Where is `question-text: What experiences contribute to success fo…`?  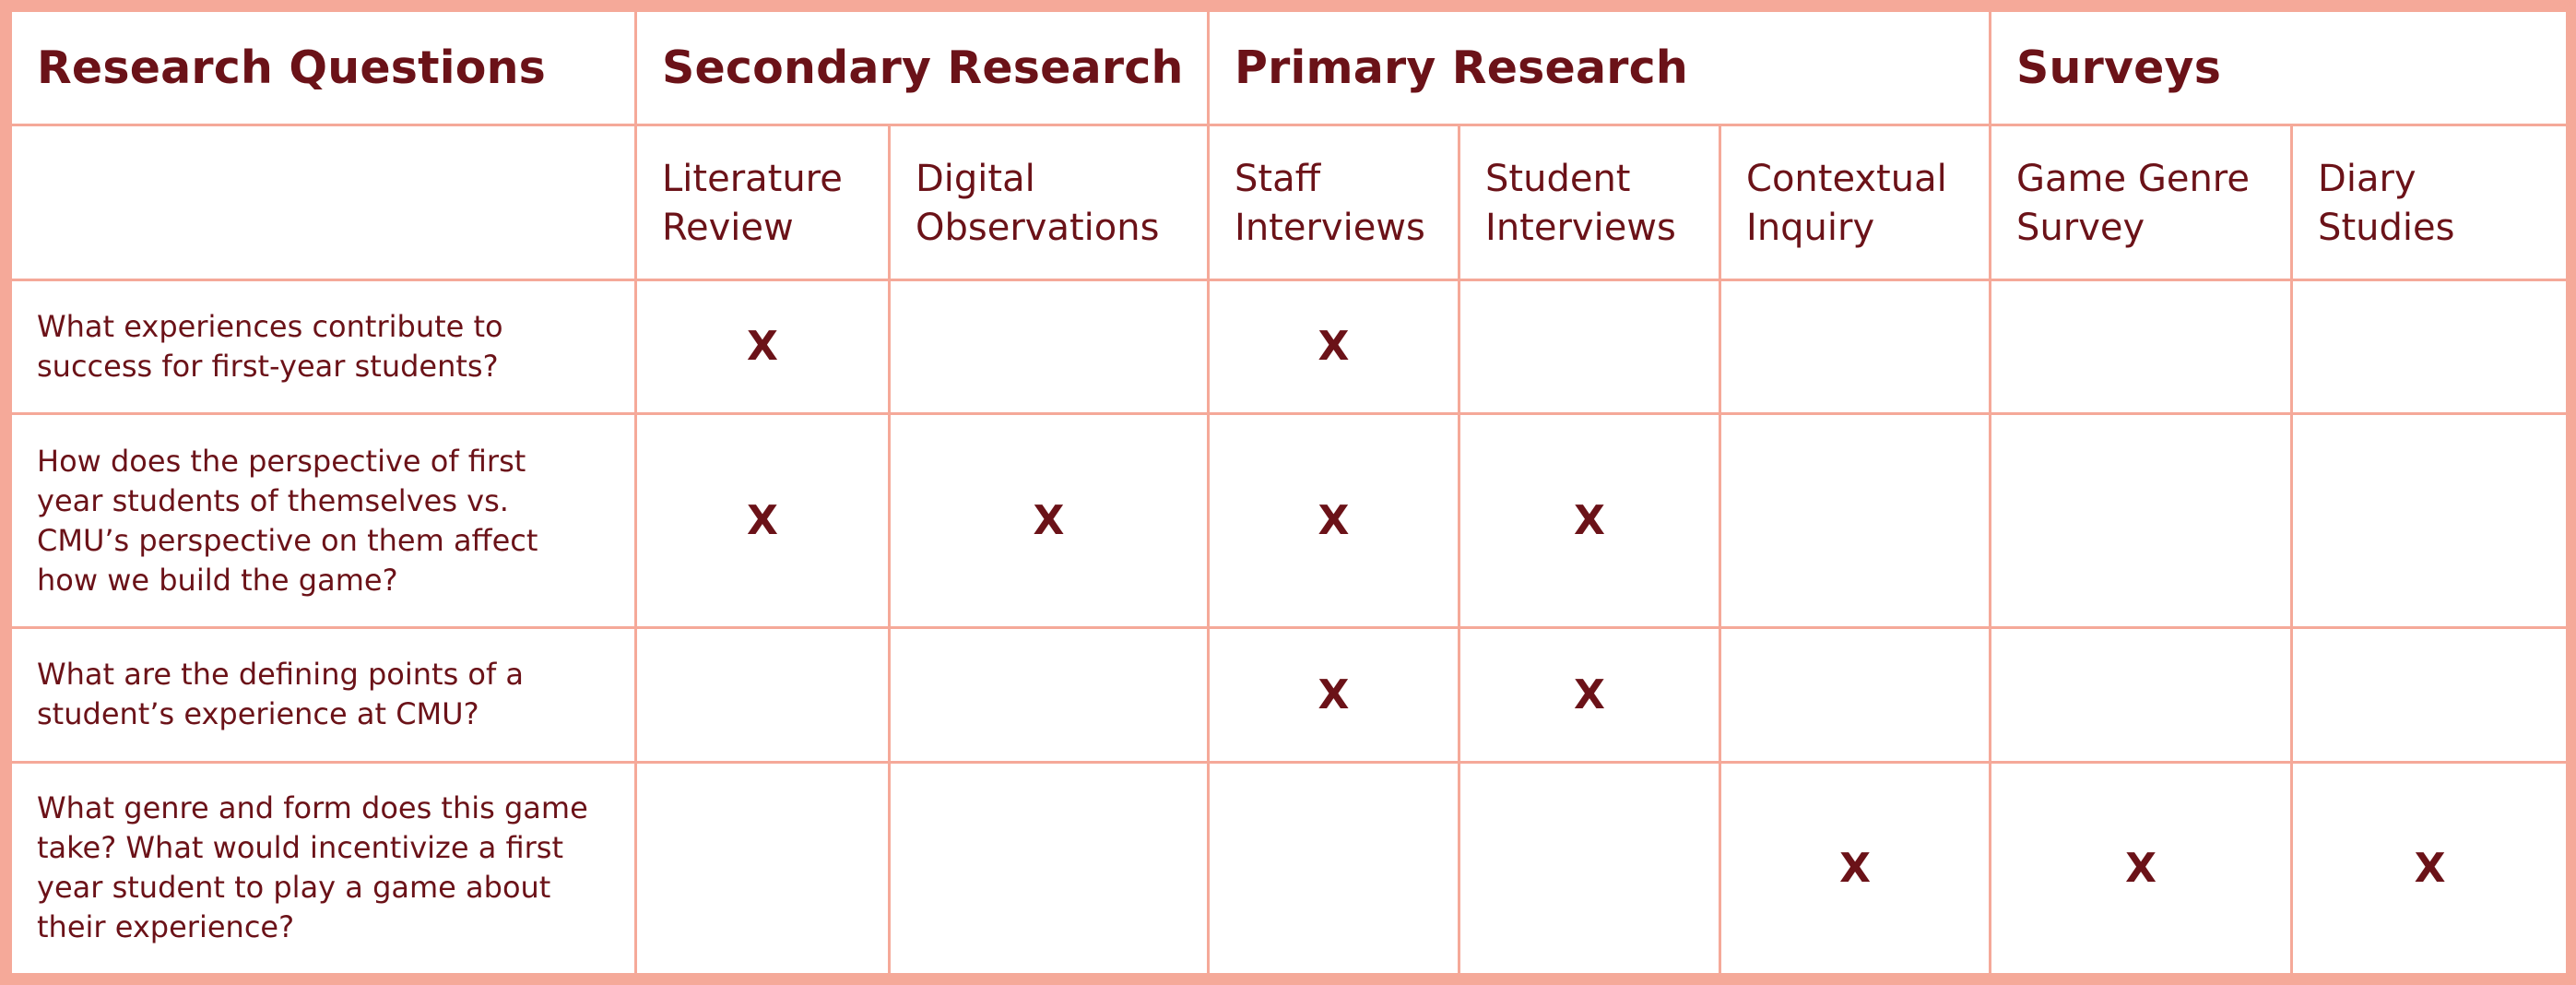 question-text: What experiences contribute to success fo… is located at coordinates (323, 346).